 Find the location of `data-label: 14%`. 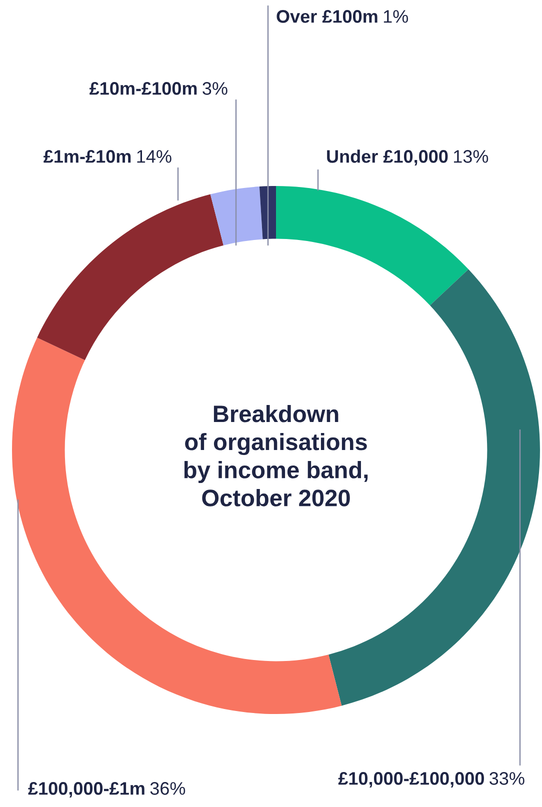

data-label: 14% is located at coordinates (154, 156).